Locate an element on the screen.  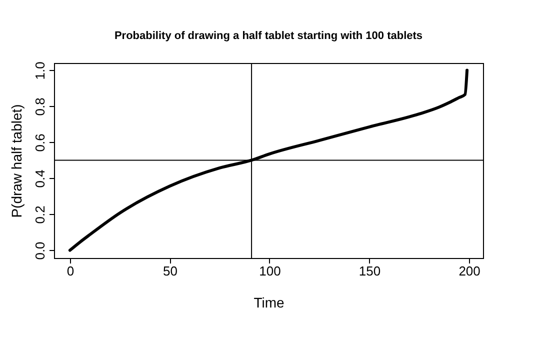
x-axis-title: Time is located at coordinates (269, 302).